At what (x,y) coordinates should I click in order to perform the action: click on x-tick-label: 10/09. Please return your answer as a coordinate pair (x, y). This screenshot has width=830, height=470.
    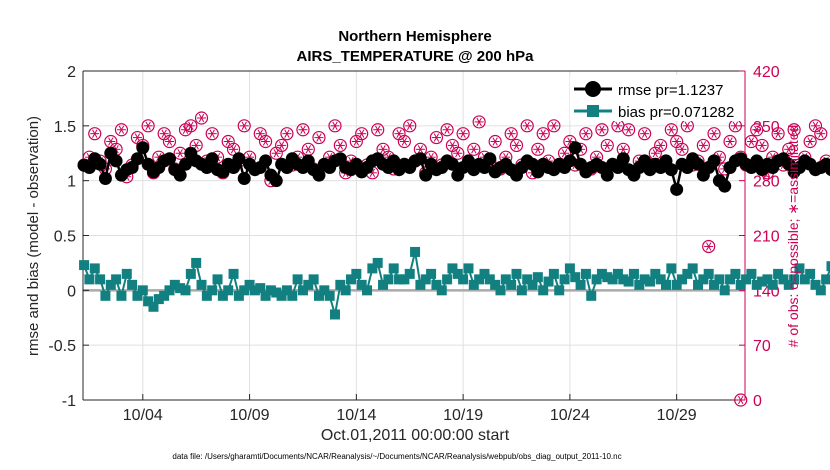
    Looking at the image, I should click on (250, 415).